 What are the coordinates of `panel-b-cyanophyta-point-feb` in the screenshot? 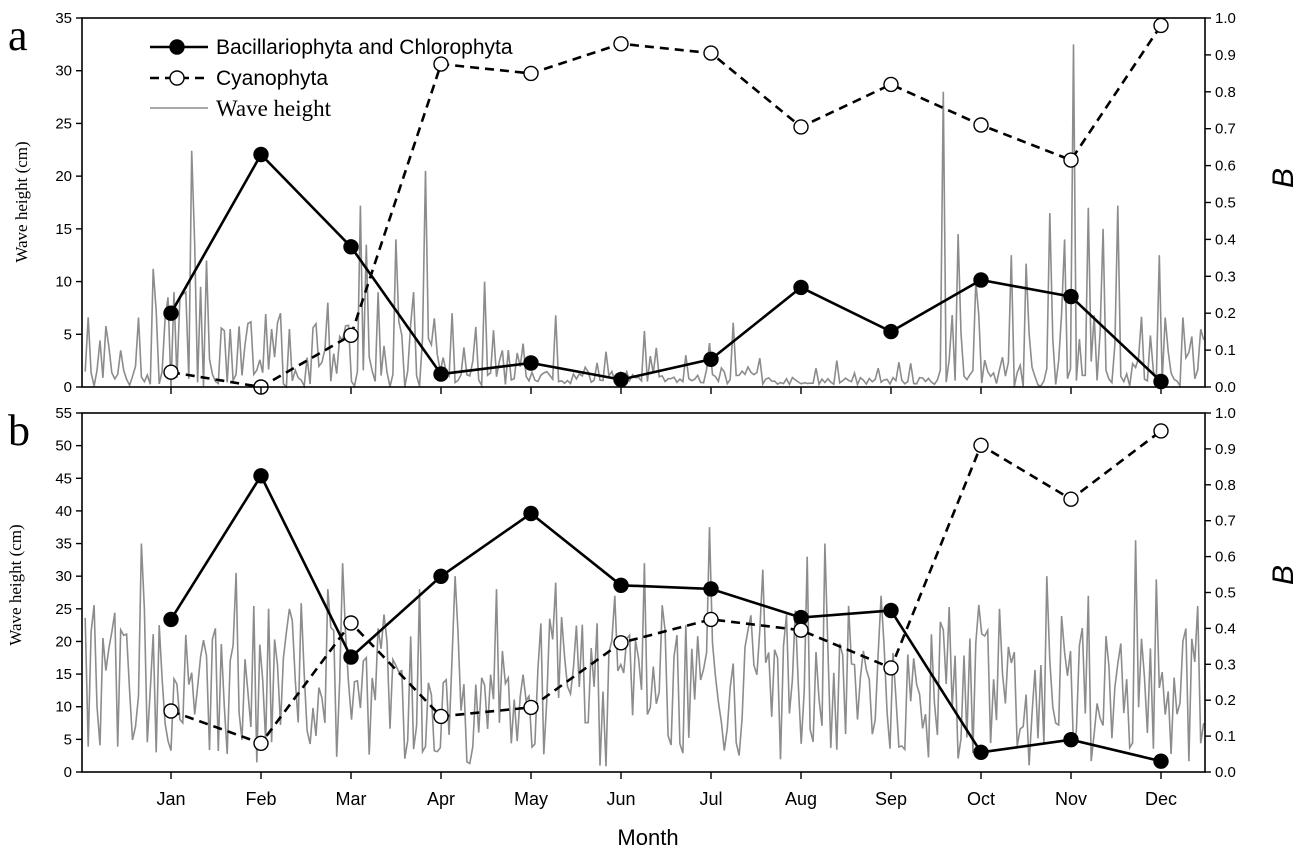 It's located at (261, 743).